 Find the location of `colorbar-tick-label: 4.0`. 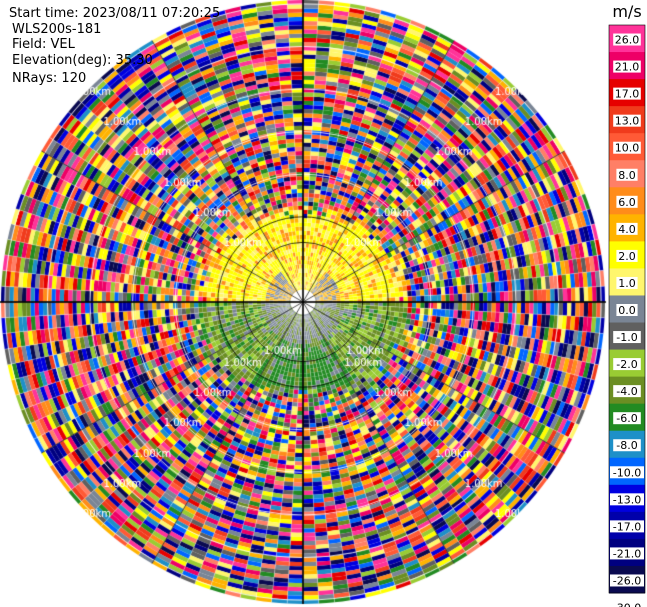

colorbar-tick-label: 4.0 is located at coordinates (627, 229).